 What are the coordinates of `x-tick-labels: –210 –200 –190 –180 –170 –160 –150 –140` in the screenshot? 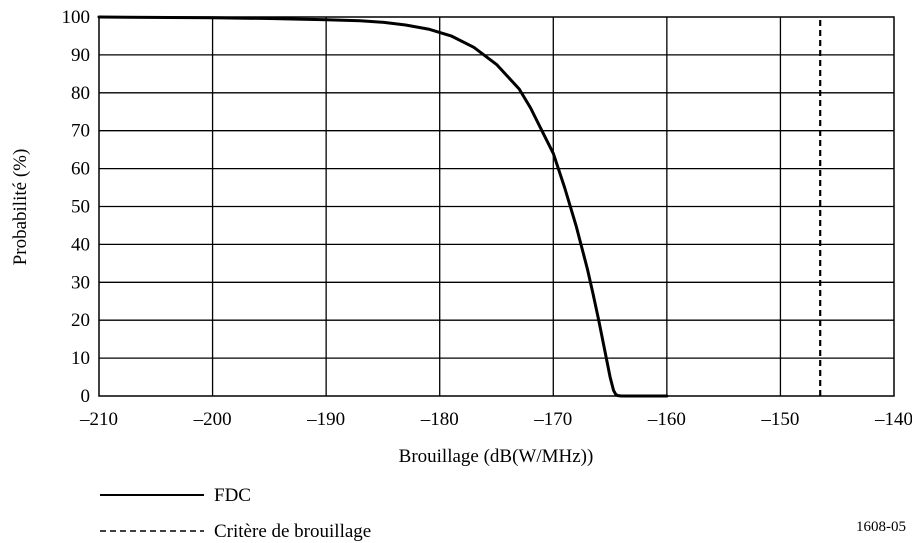 It's located at (495, 419).